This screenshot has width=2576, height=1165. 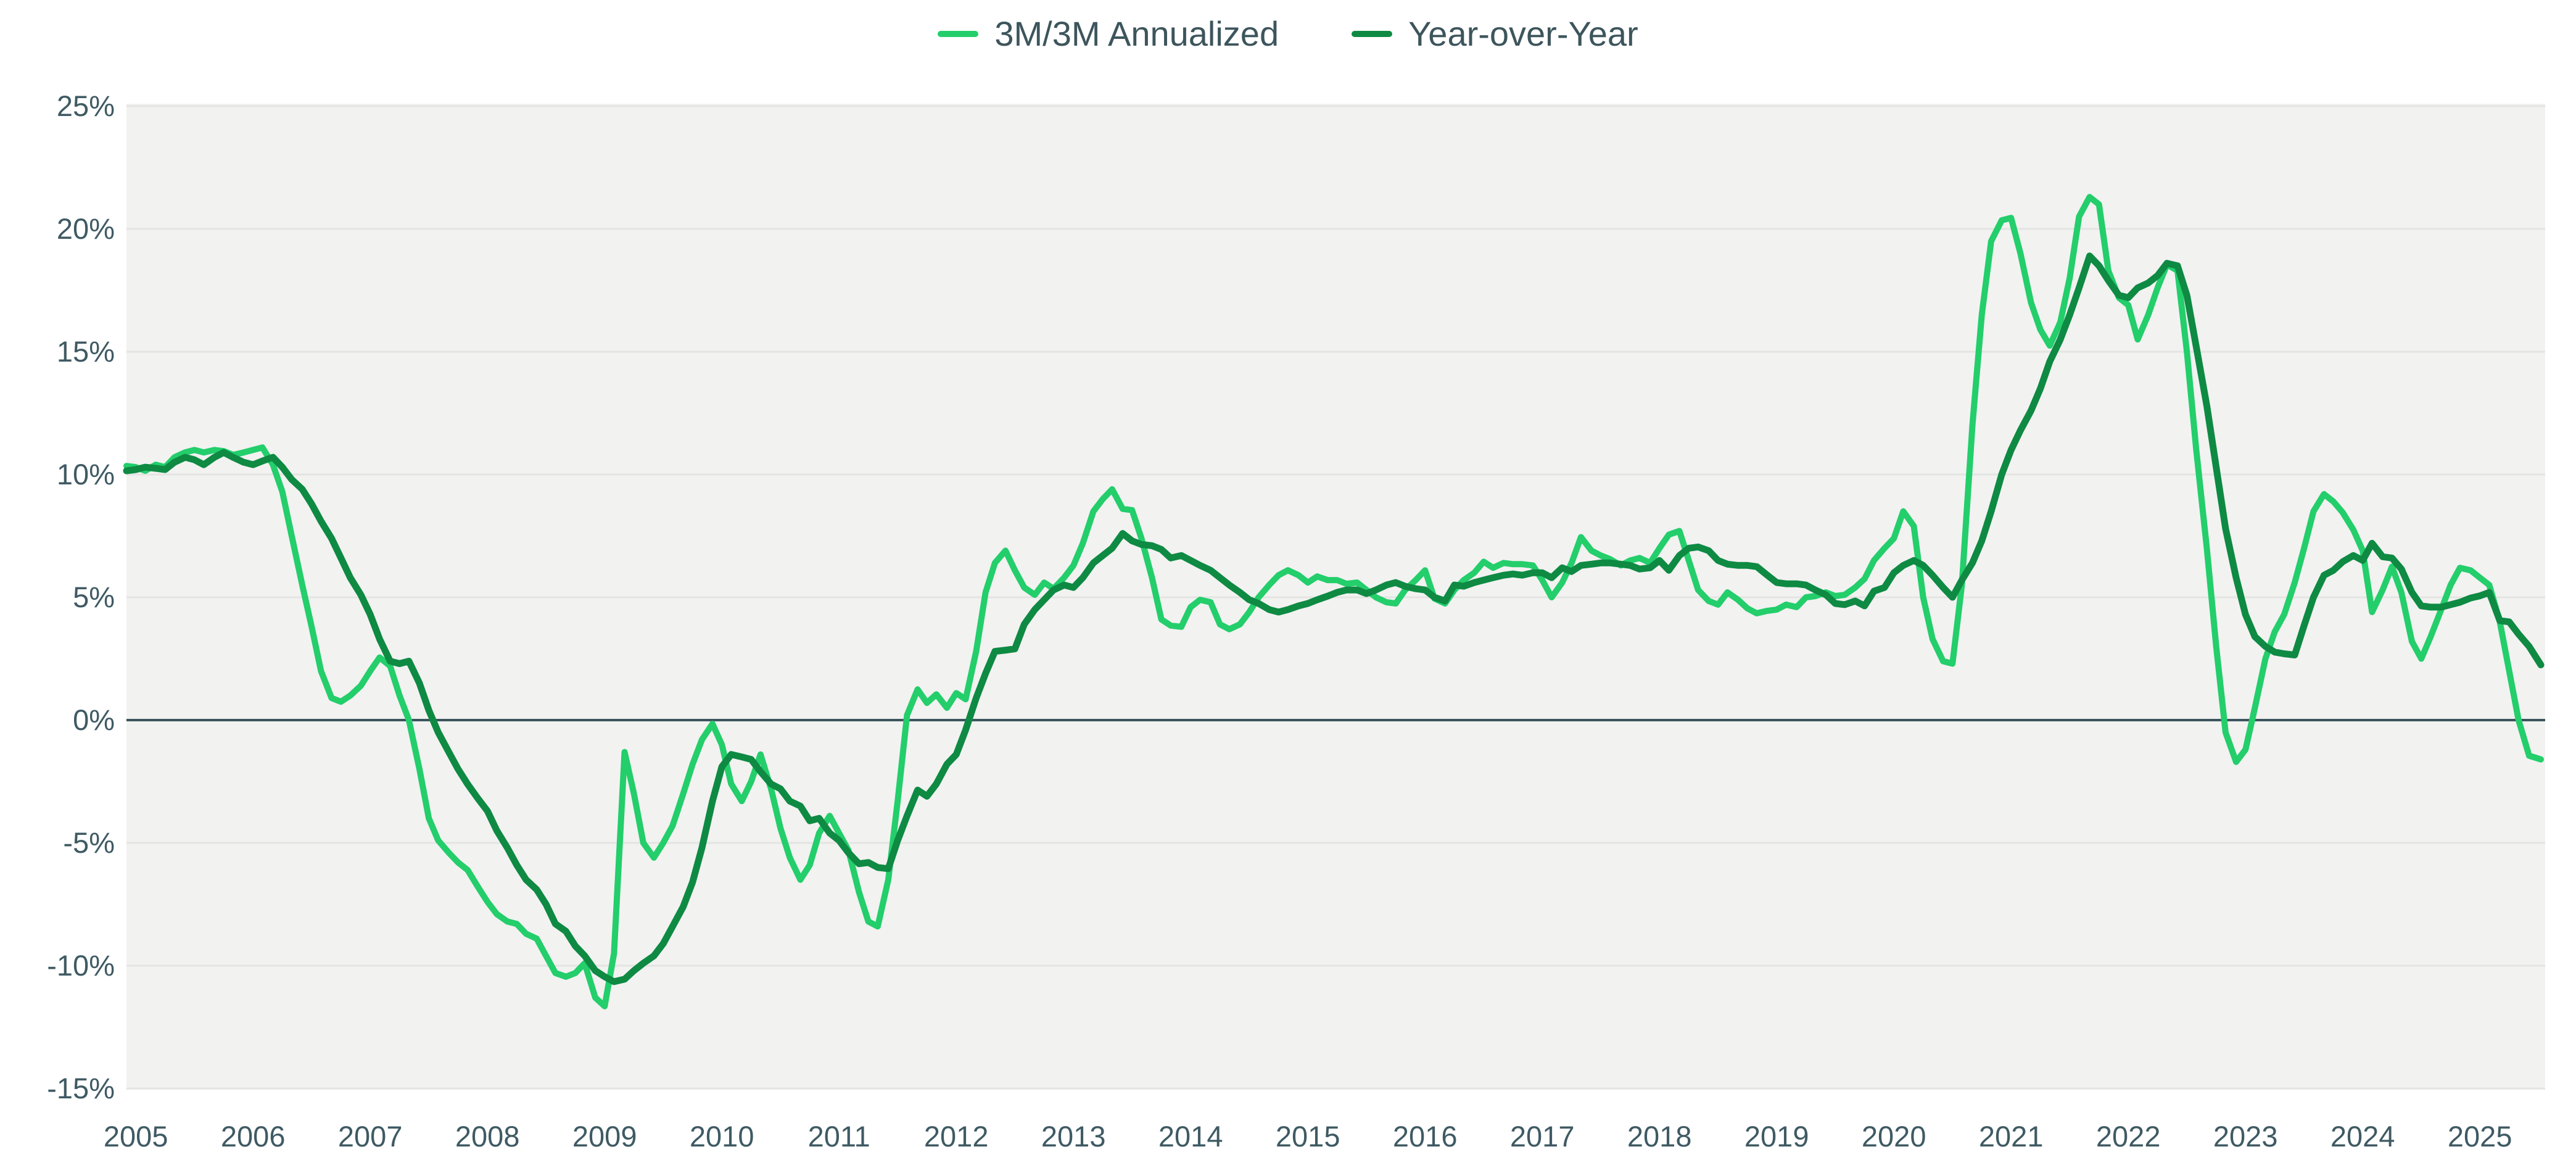 I want to click on x-tick-label: 2008, so click(x=487, y=1137).